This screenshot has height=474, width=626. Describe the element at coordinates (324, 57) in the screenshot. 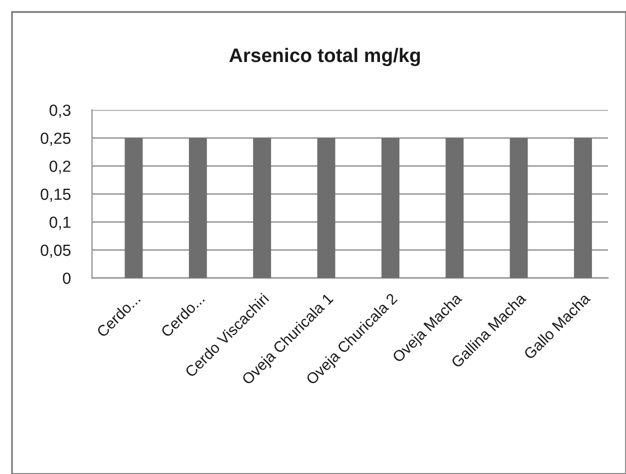

I see `chart-title: Arsenico total mg/kg` at that location.